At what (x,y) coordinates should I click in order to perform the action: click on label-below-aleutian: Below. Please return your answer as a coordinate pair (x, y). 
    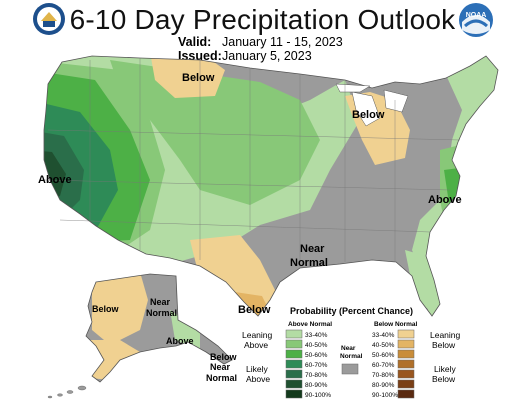
    Looking at the image, I should click on (224, 357).